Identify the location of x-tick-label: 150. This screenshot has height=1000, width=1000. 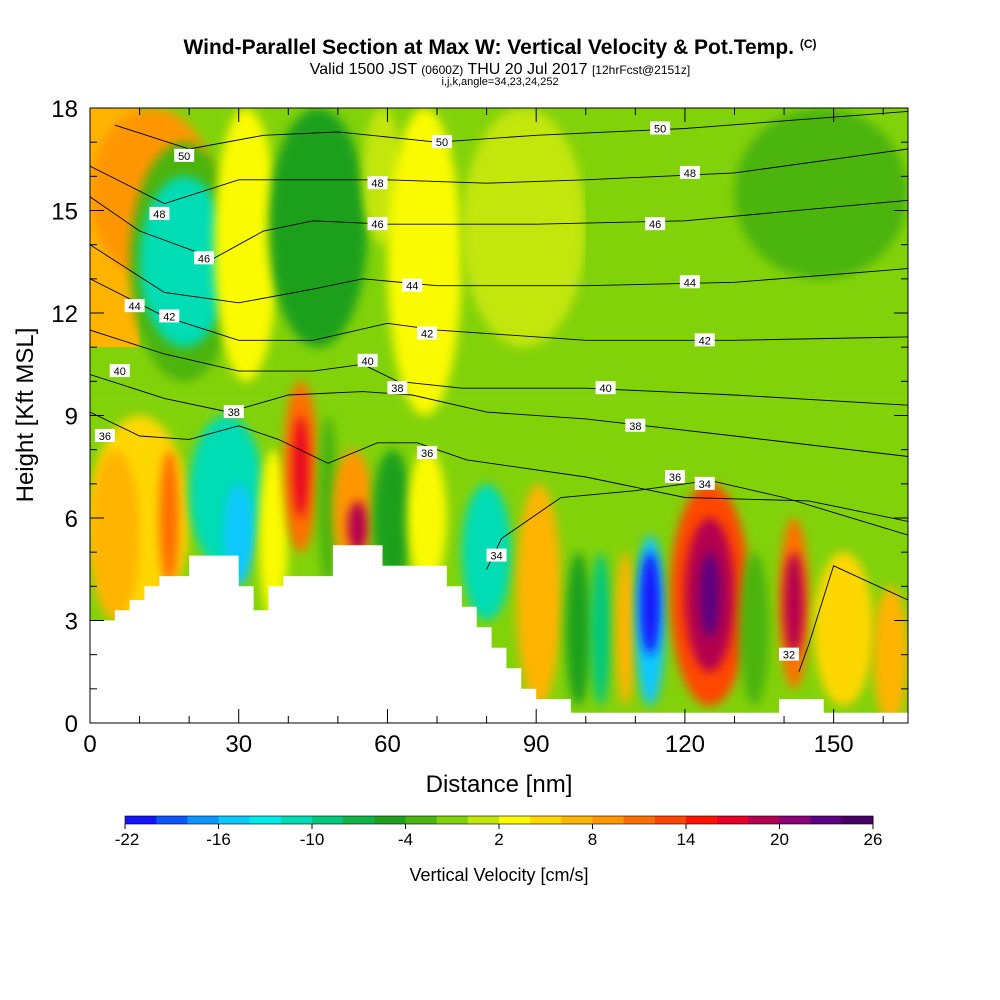
(834, 744).